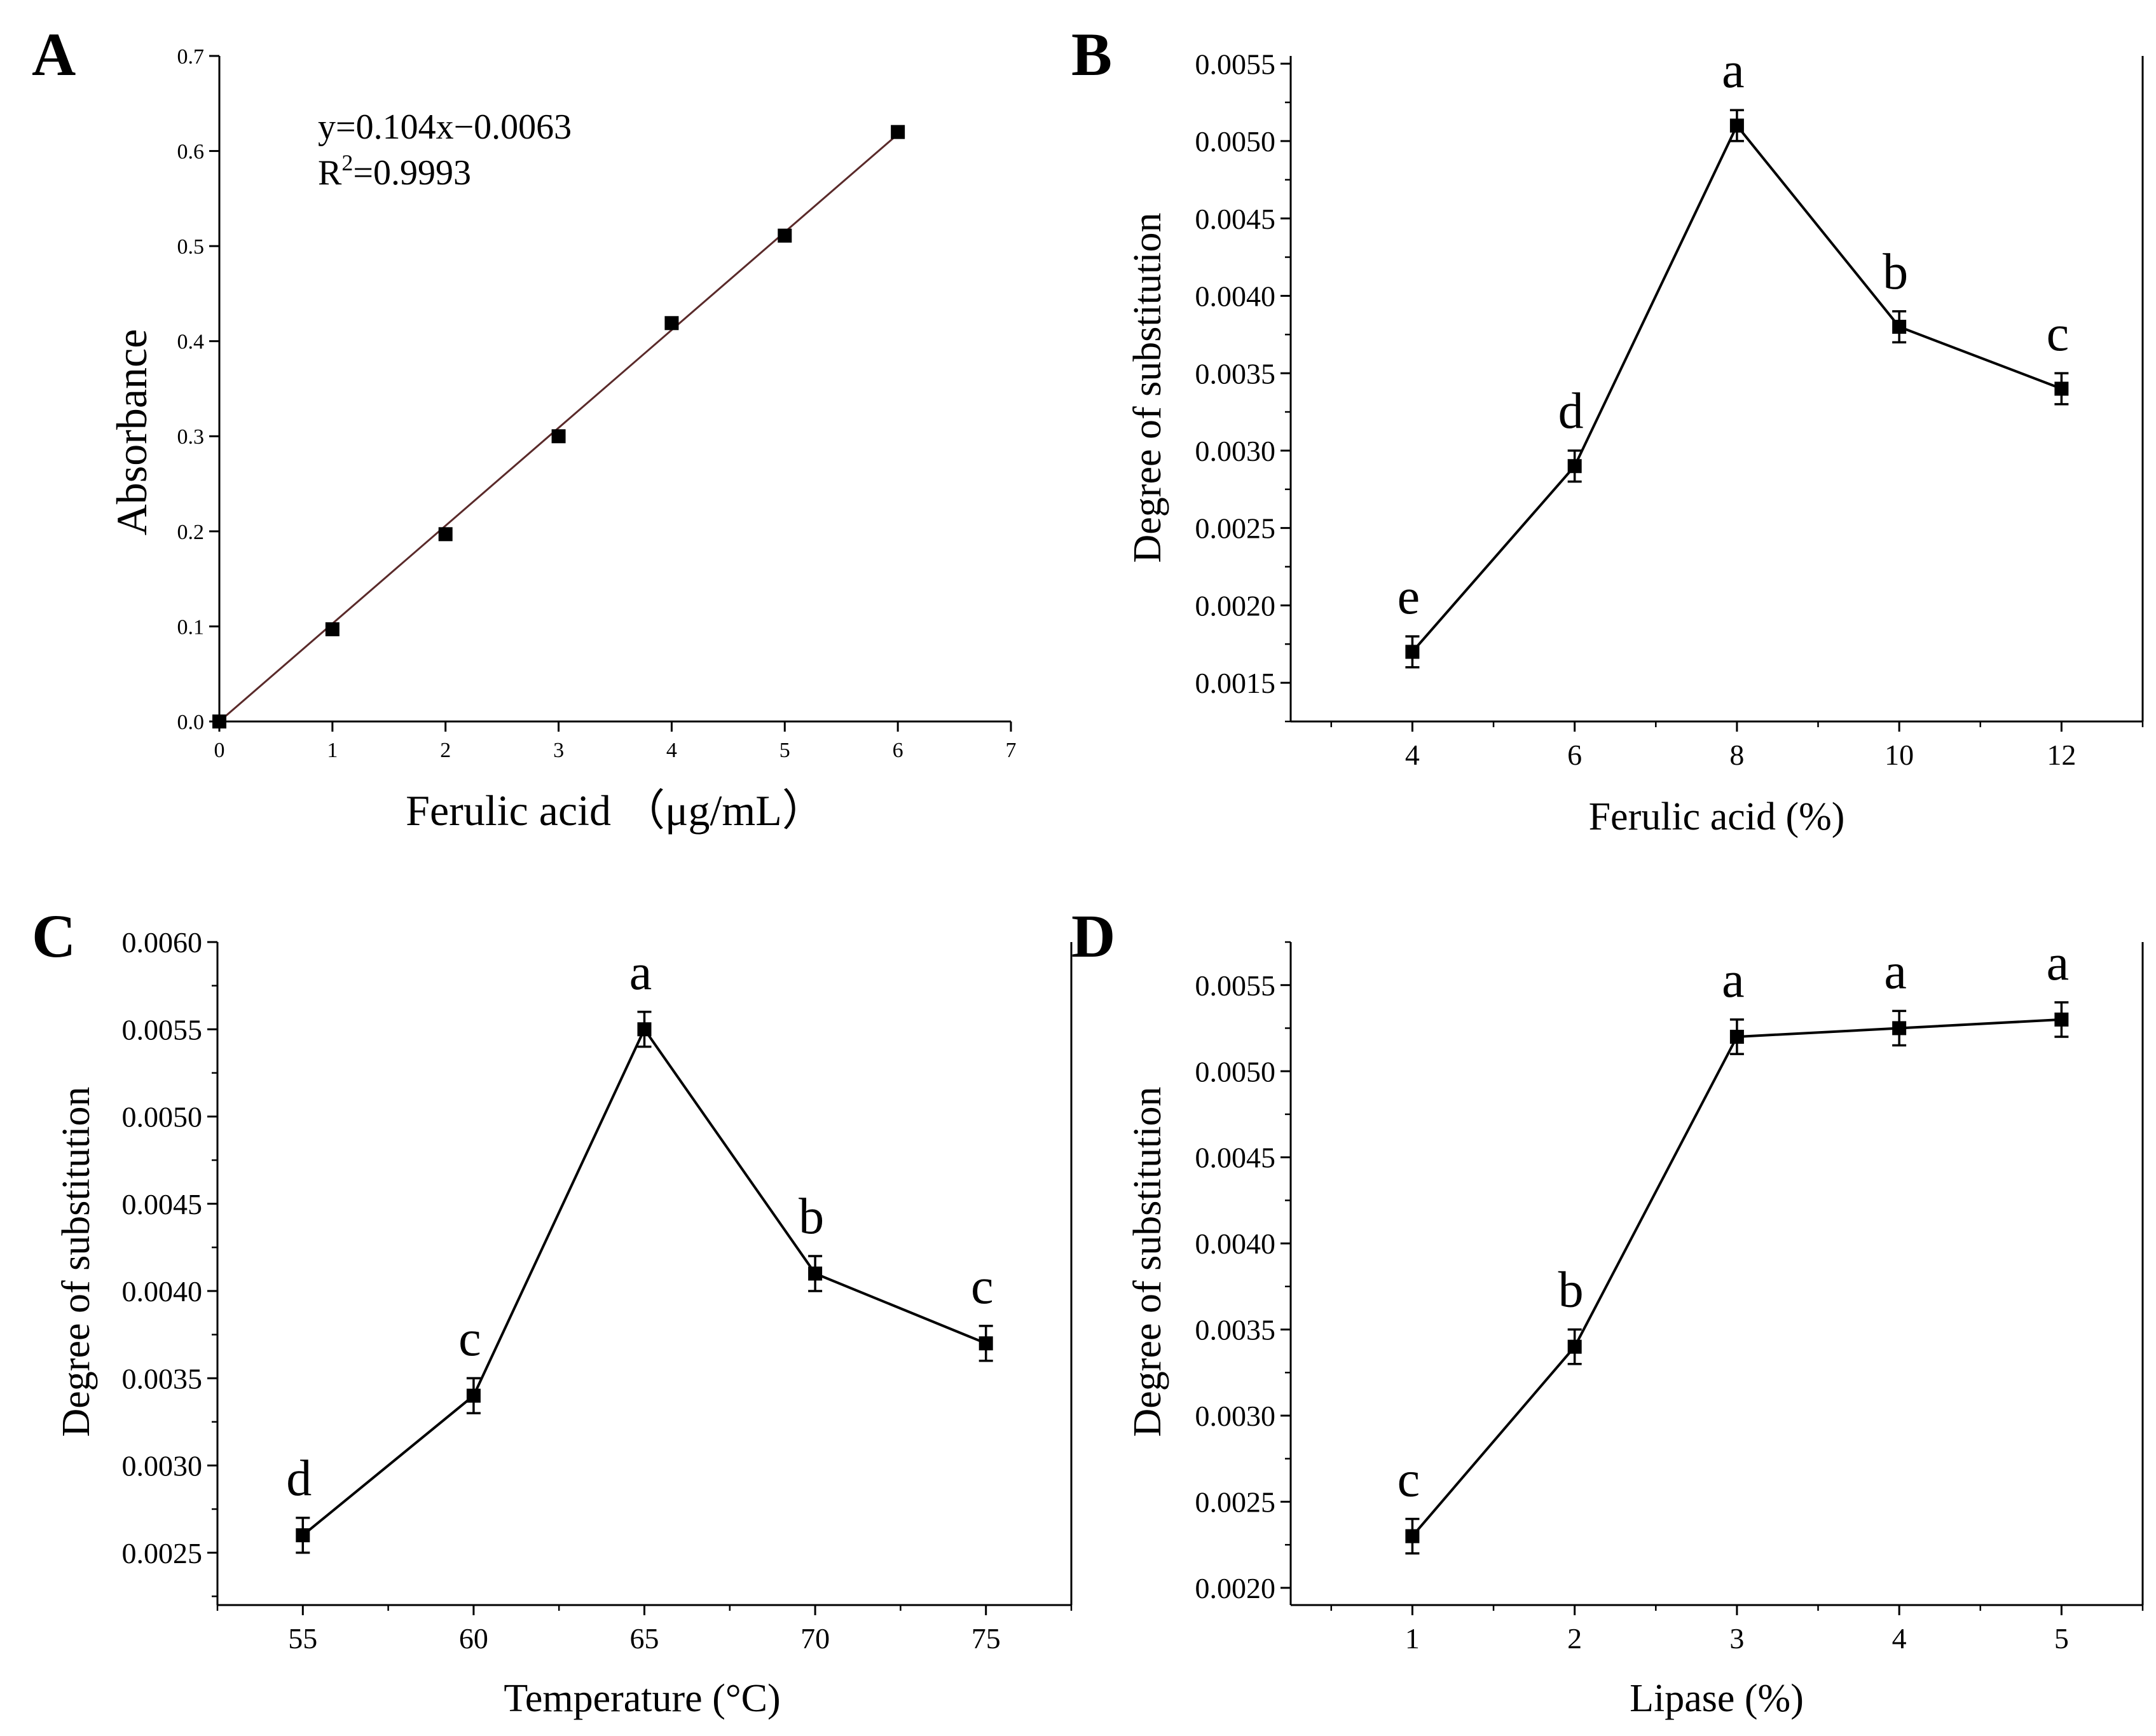 The height and width of the screenshot is (1736, 2156). I want to click on panel-b-point-label: d, so click(1571, 411).